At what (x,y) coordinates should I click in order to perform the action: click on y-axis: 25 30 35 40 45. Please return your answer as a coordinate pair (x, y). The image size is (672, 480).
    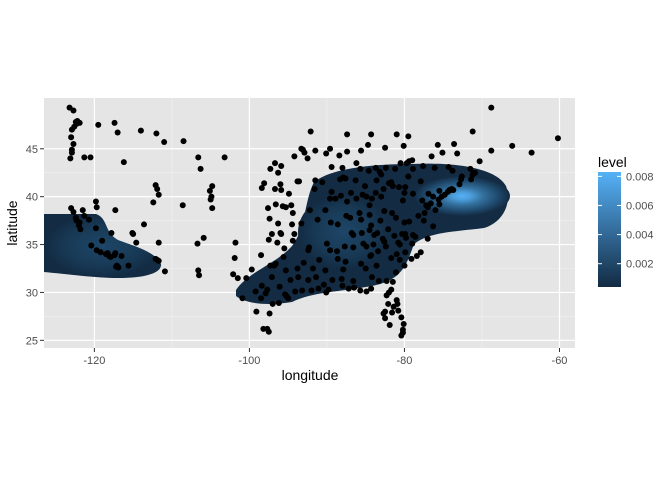
    Looking at the image, I should click on (35, 245).